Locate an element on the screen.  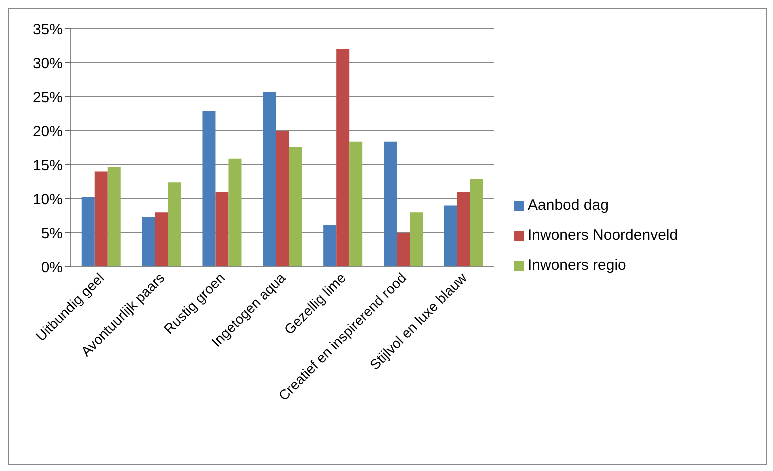
y-tick-label: 30% is located at coordinates (47, 63).